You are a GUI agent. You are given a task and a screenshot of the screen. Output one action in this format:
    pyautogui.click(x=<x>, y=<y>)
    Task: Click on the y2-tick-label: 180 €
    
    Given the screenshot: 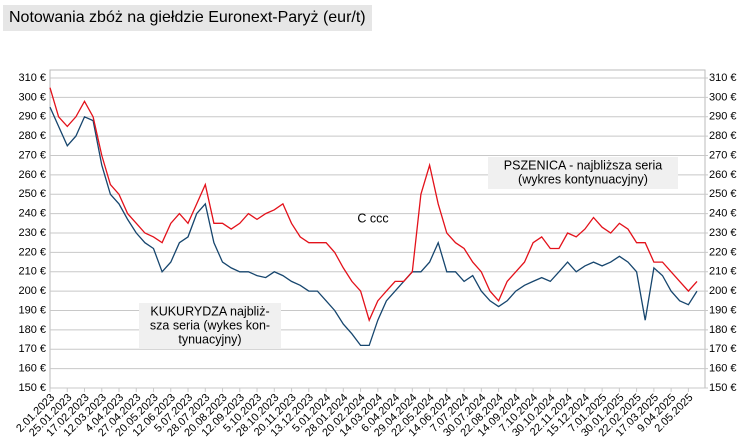 What is the action you would take?
    pyautogui.click(x=723, y=330)
    